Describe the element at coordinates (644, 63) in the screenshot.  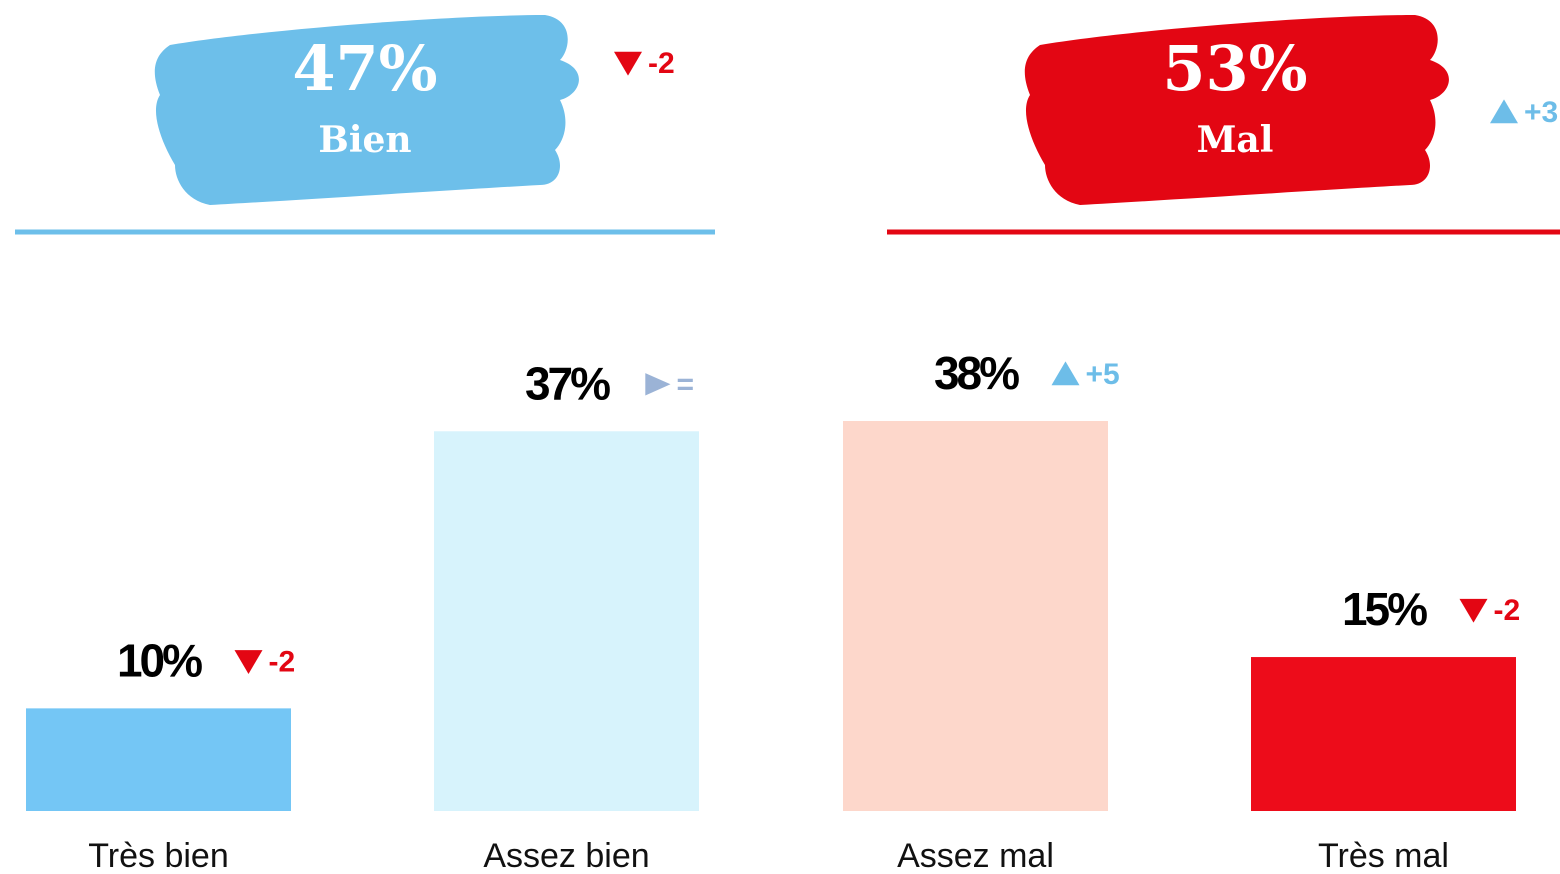
I see `summary-change: -2` at that location.